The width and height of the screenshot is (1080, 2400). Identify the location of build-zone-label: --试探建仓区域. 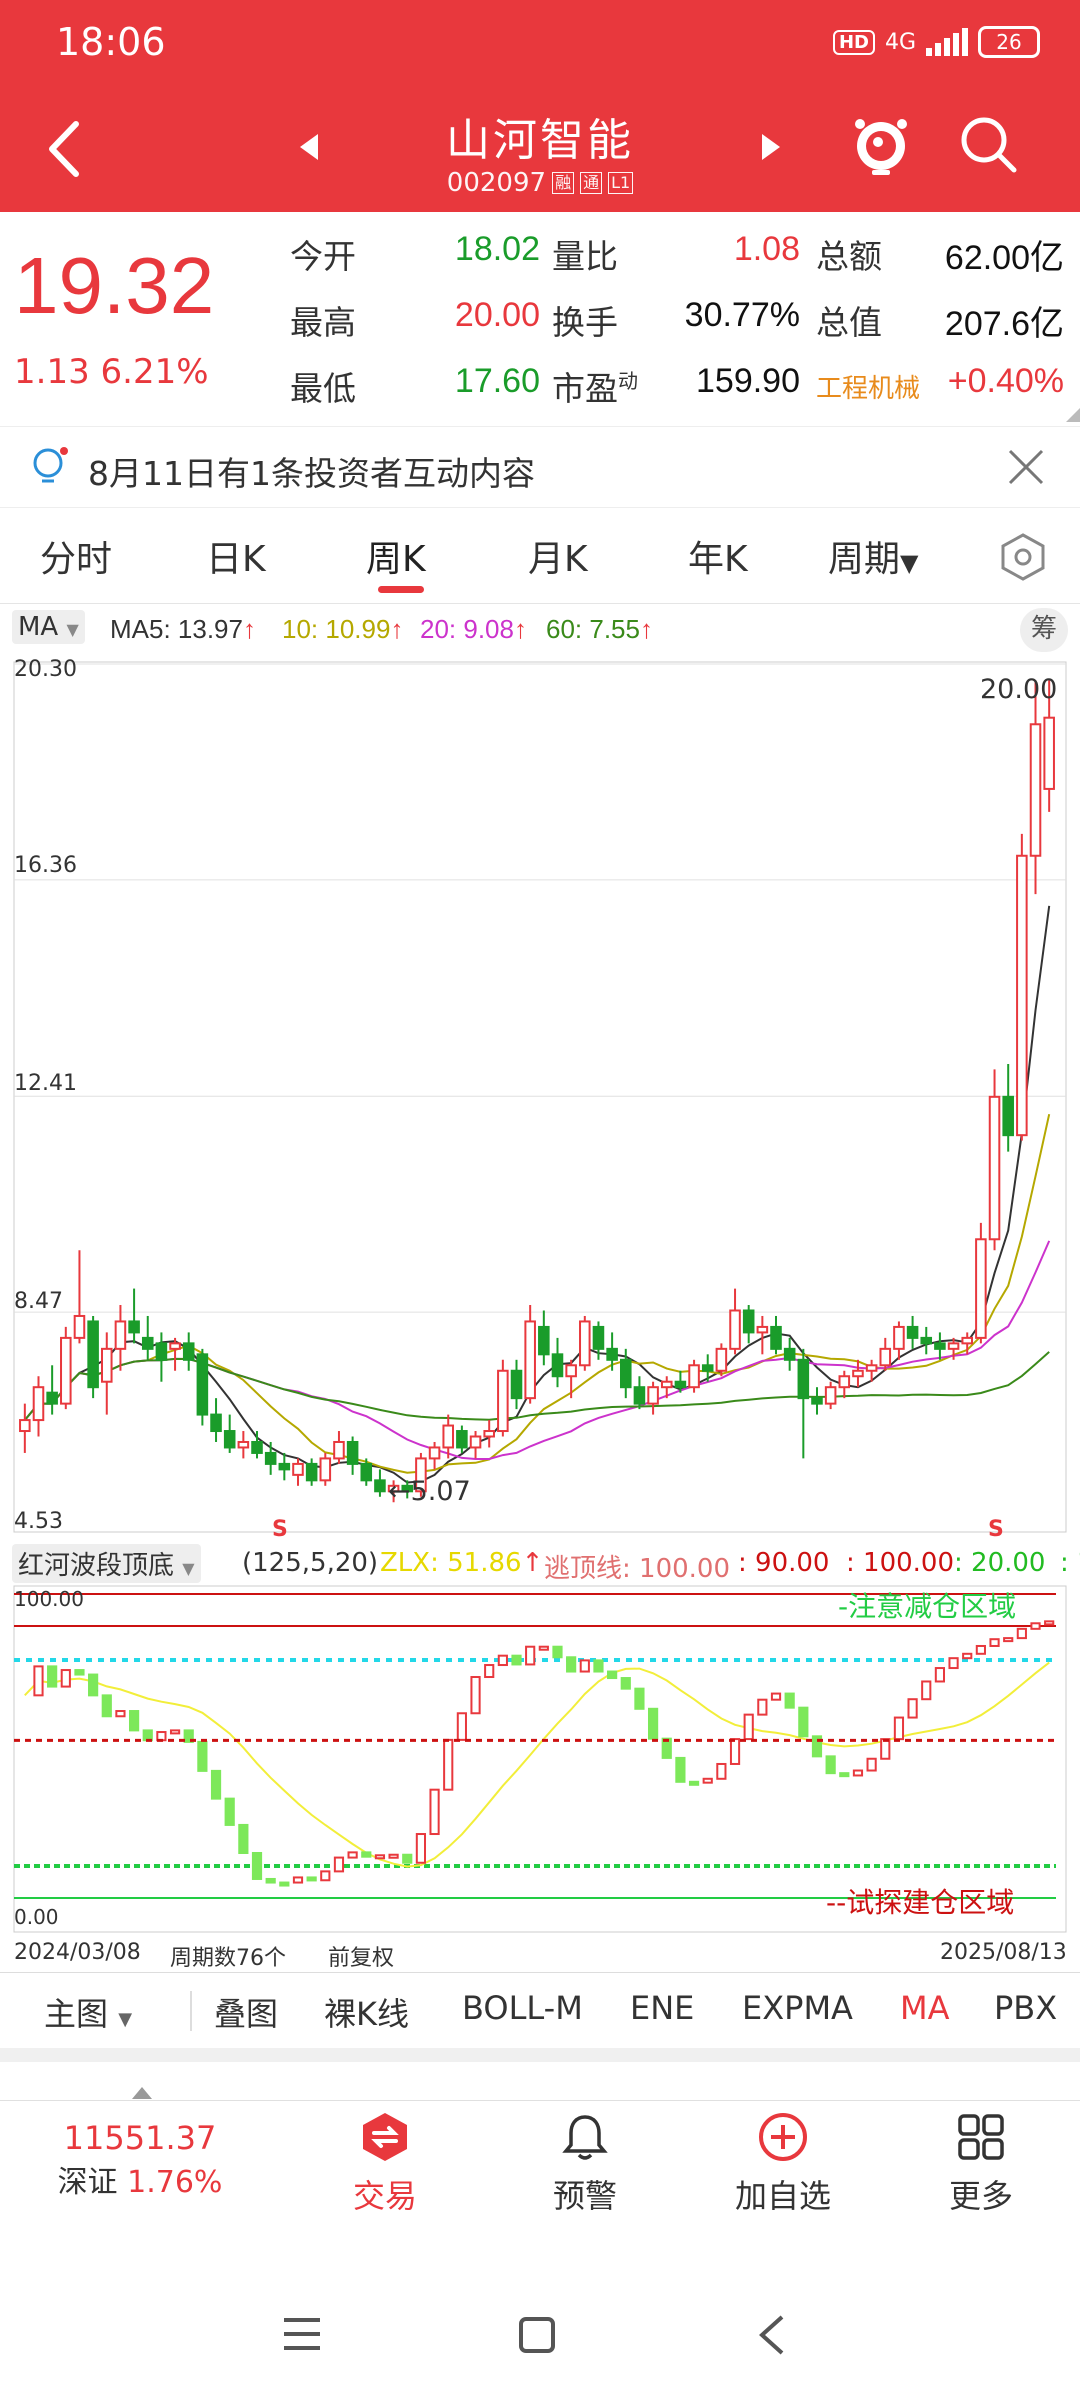
(920, 1902).